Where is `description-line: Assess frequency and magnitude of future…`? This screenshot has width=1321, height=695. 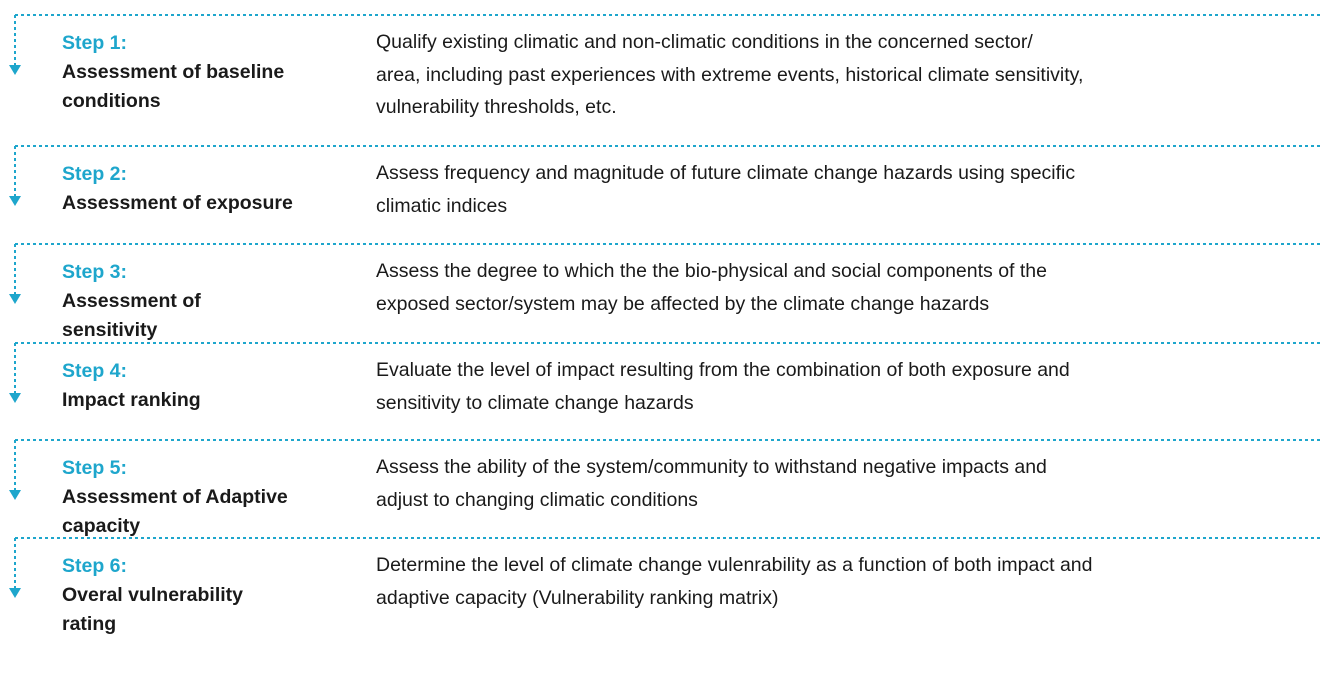 description-line: Assess frequency and magnitude of future… is located at coordinates (726, 173).